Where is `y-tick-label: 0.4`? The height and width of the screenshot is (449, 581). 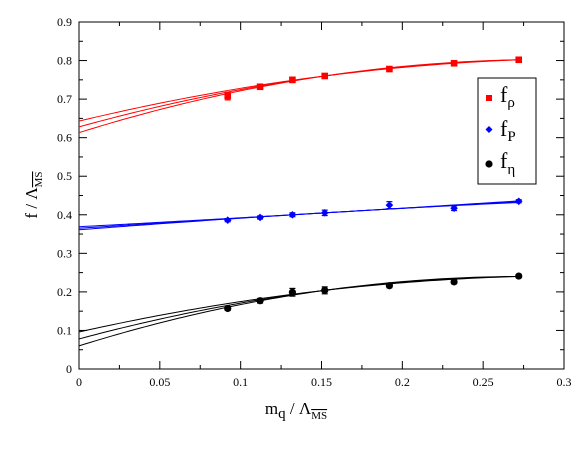 y-tick-label: 0.4 is located at coordinates (64, 215).